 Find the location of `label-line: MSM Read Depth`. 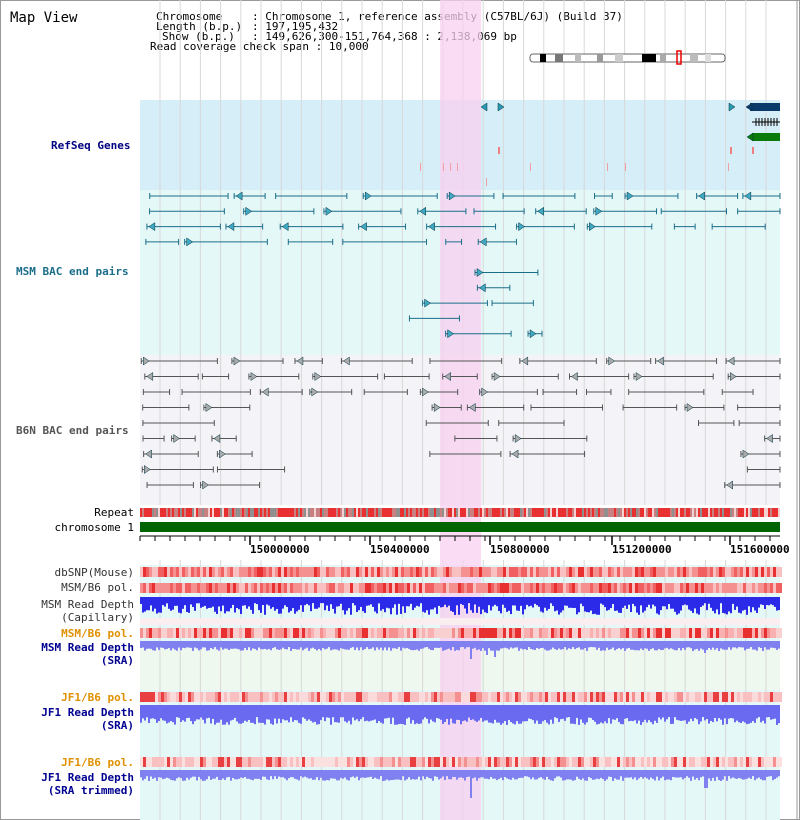

label-line: MSM Read Depth is located at coordinates (87, 647).